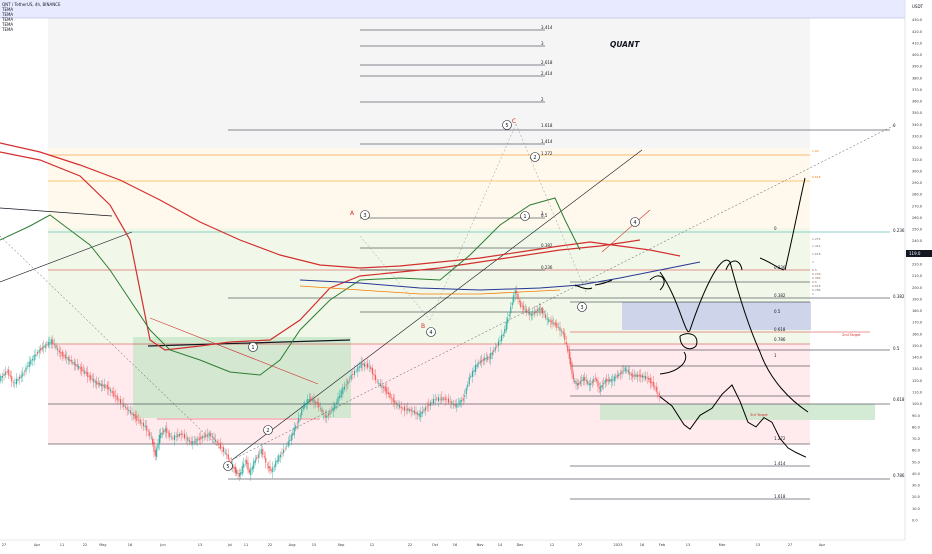 The height and width of the screenshot is (554, 932). Describe the element at coordinates (480, 545) in the screenshot. I see `x-tick-label: Nov` at that location.